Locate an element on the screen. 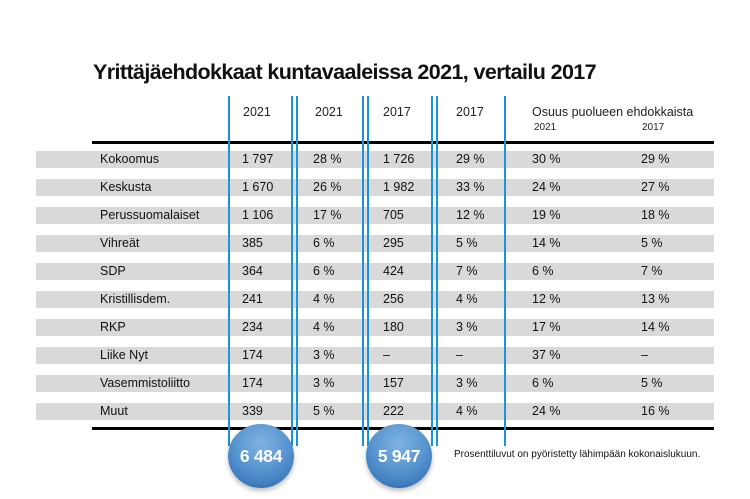 This screenshot has height=499, width=750. share-2017: 29 % is located at coordinates (655, 159).